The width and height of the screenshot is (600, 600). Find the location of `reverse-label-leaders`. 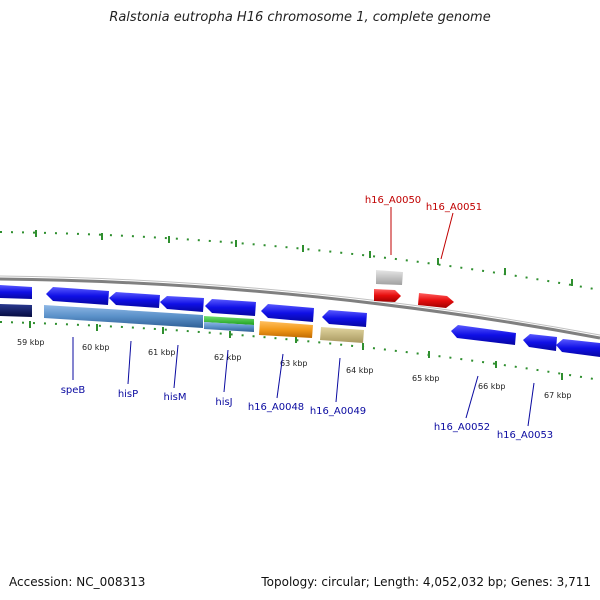

reverse-label-leaders is located at coordinates (303, 382).